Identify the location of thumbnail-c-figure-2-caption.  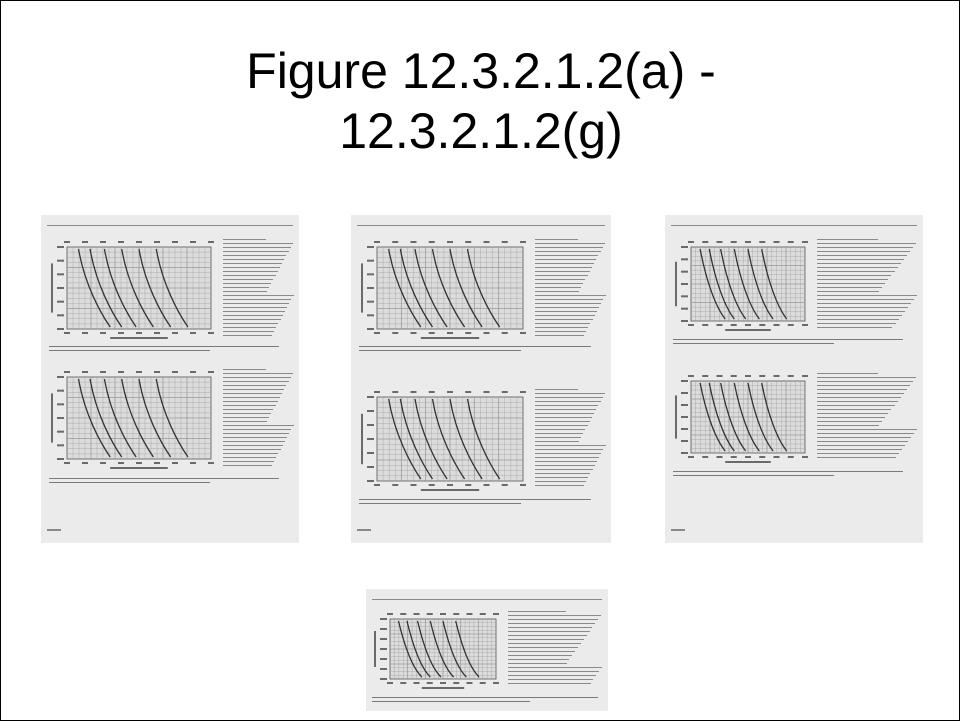
(788, 475).